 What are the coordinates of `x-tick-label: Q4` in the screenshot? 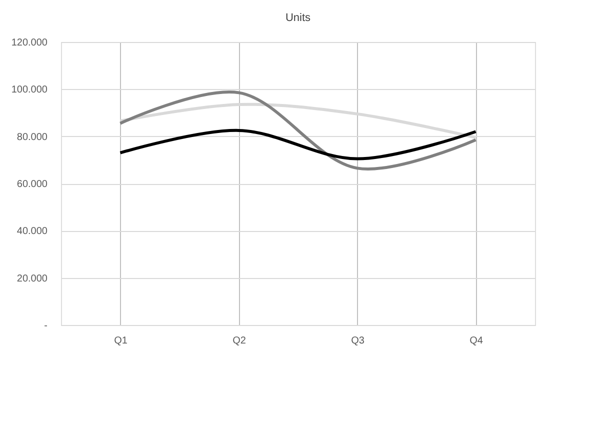 It's located at (477, 341).